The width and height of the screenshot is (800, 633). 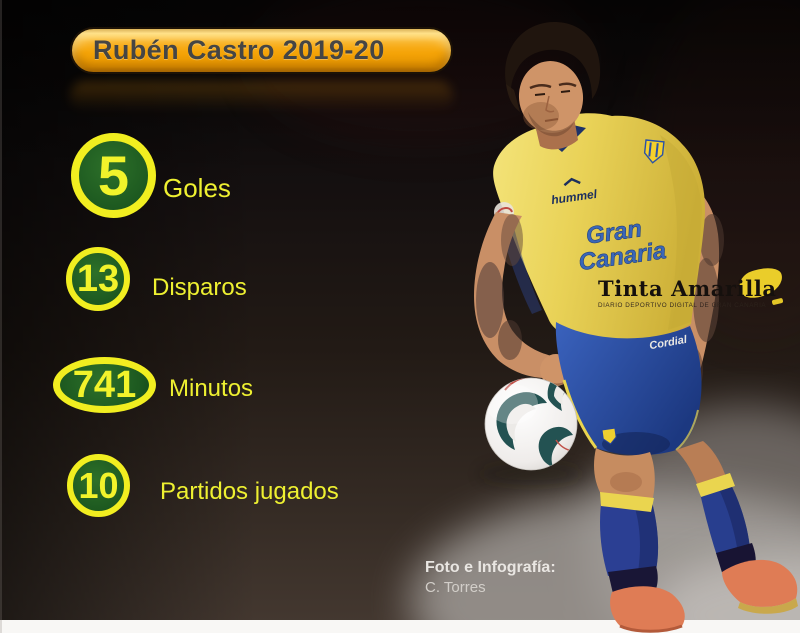 What do you see at coordinates (211, 388) in the screenshot?
I see `stat-label-minutes: Minutos` at bounding box center [211, 388].